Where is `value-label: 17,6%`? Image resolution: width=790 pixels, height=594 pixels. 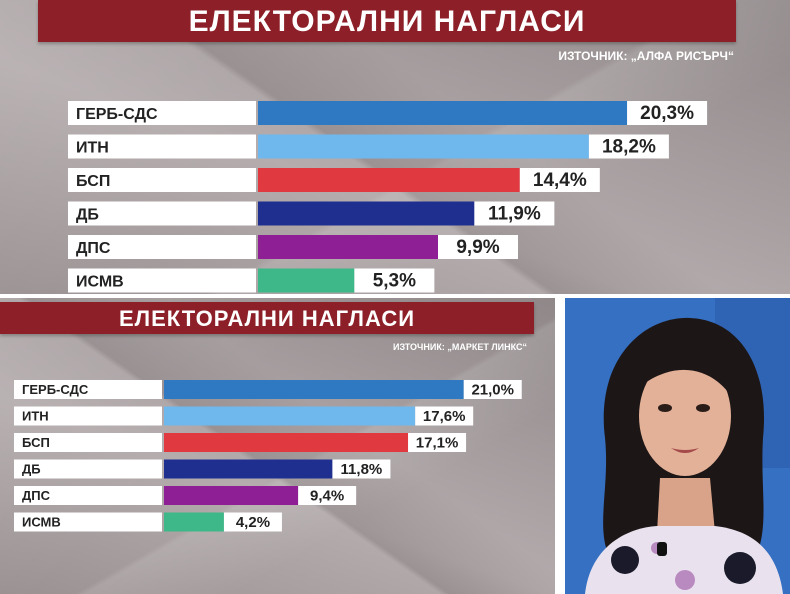 value-label: 17,6% is located at coordinates (444, 416).